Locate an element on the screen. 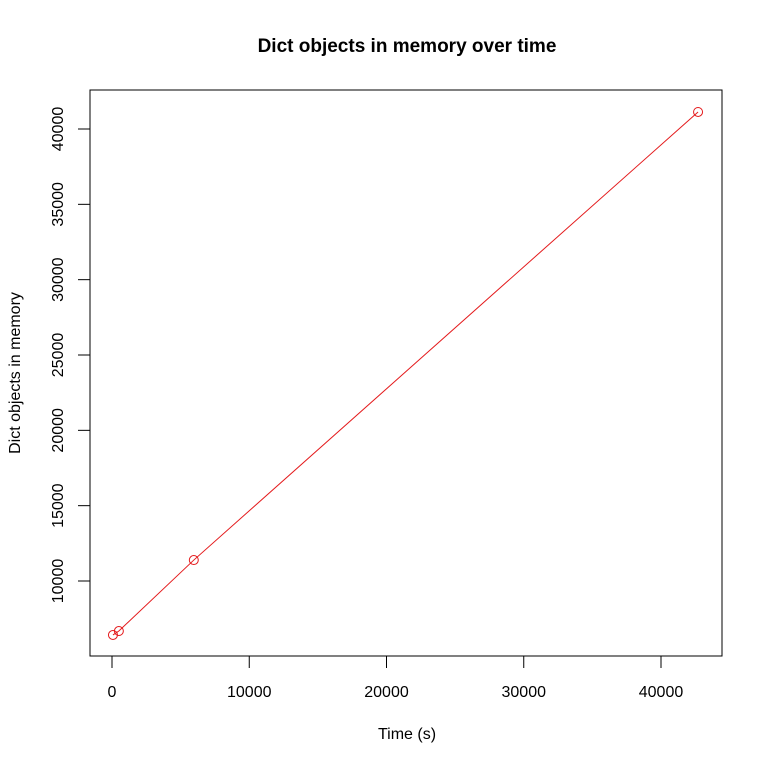 The image size is (768, 768). y-tick-label: 35000 is located at coordinates (58, 204).